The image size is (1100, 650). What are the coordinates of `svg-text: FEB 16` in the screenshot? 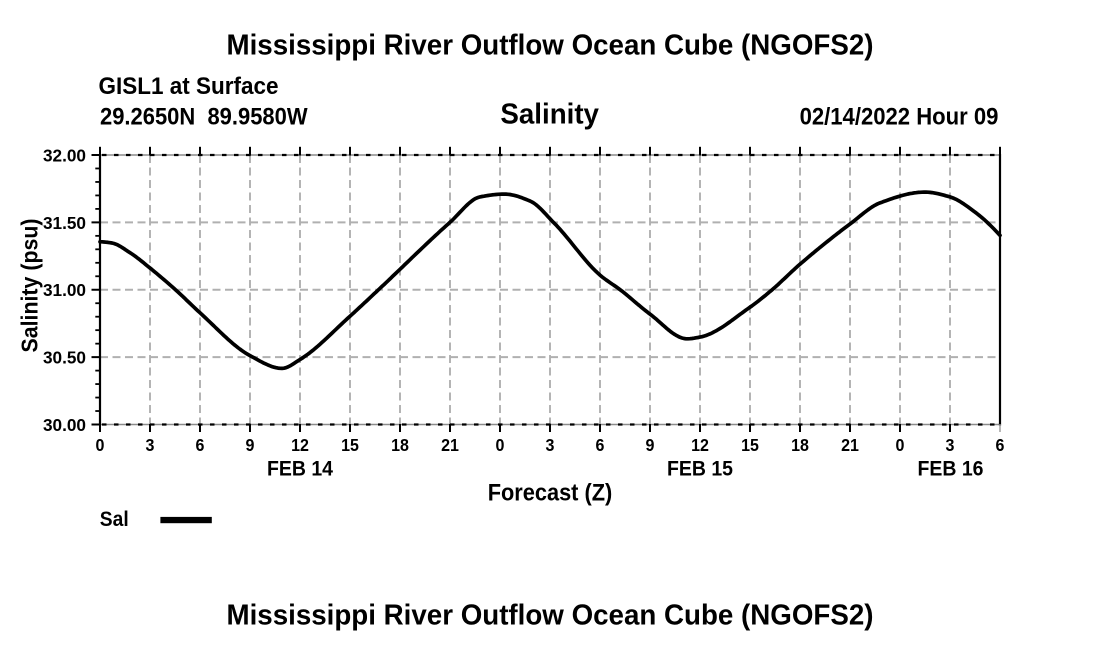 It's located at (951, 468).